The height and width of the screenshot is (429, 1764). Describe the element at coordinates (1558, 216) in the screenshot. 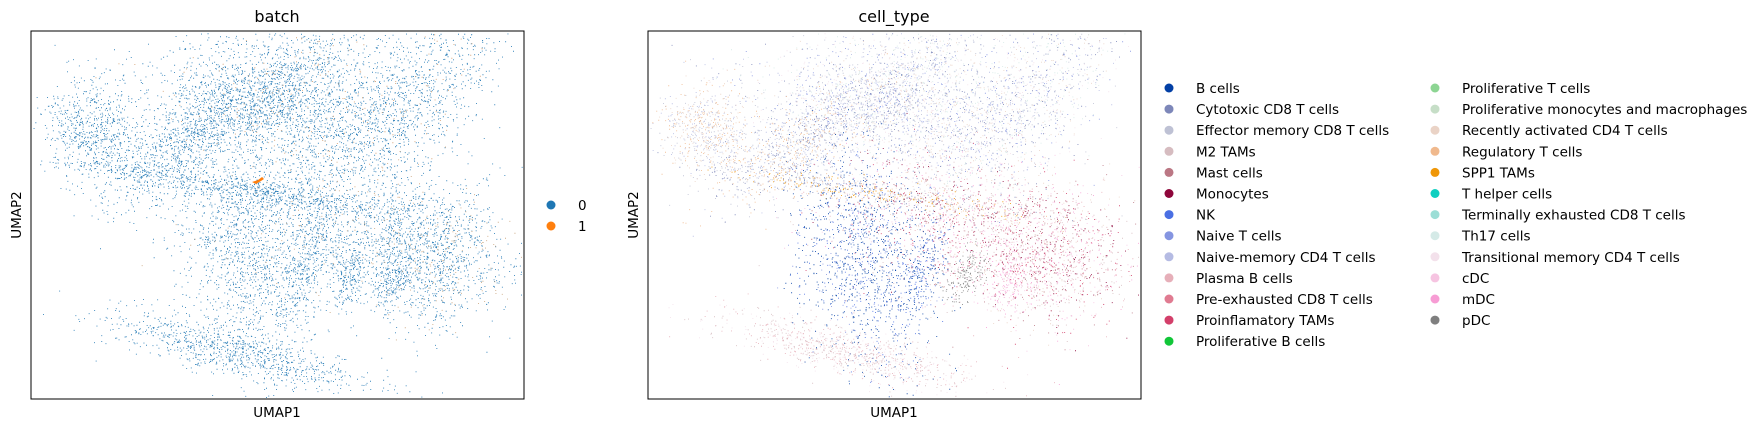

I see `legend-item: Terminally exhausted CD8 T cells` at that location.